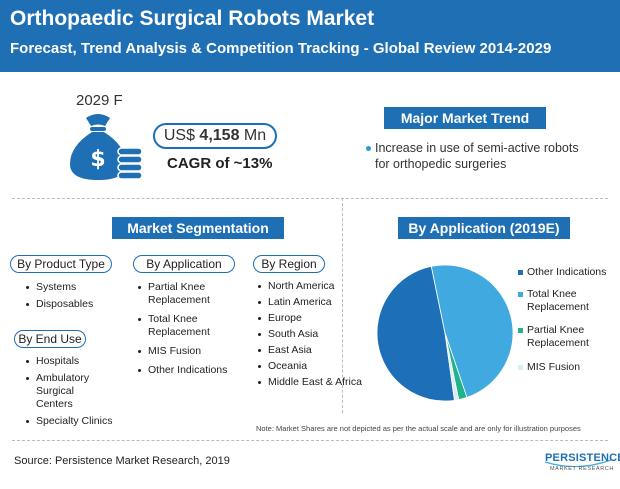 The height and width of the screenshot is (489, 620). I want to click on list-item: Systems, so click(59, 287).